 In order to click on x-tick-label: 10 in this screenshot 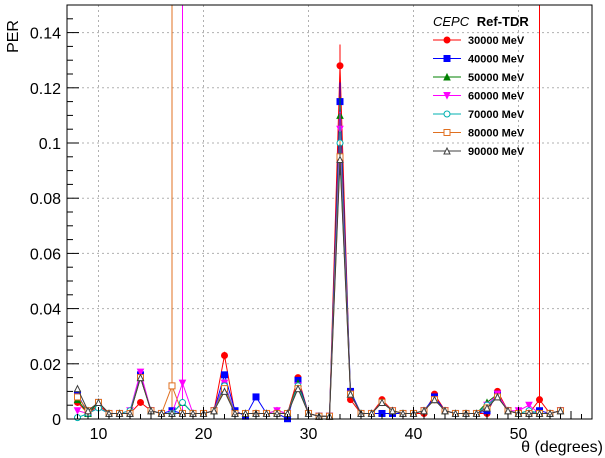, I will do `click(99, 434)`.